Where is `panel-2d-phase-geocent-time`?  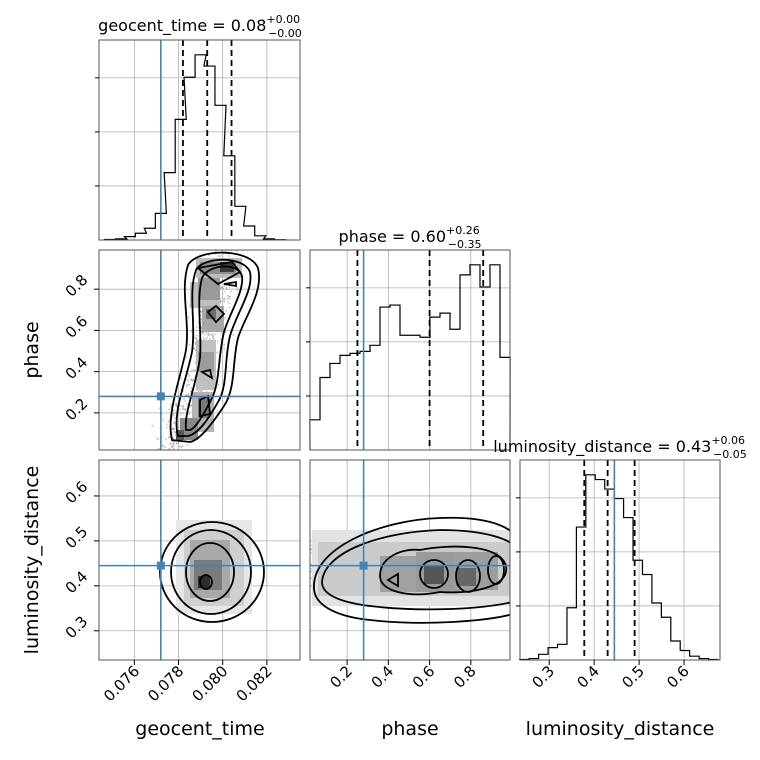 panel-2d-phase-geocent-time is located at coordinates (199, 350).